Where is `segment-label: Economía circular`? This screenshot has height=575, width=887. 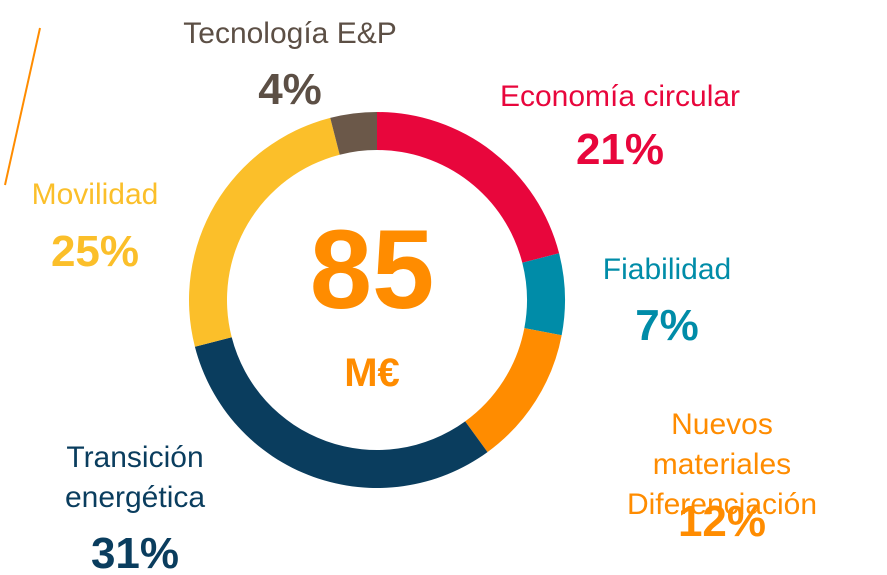 segment-label: Economía circular is located at coordinates (620, 96).